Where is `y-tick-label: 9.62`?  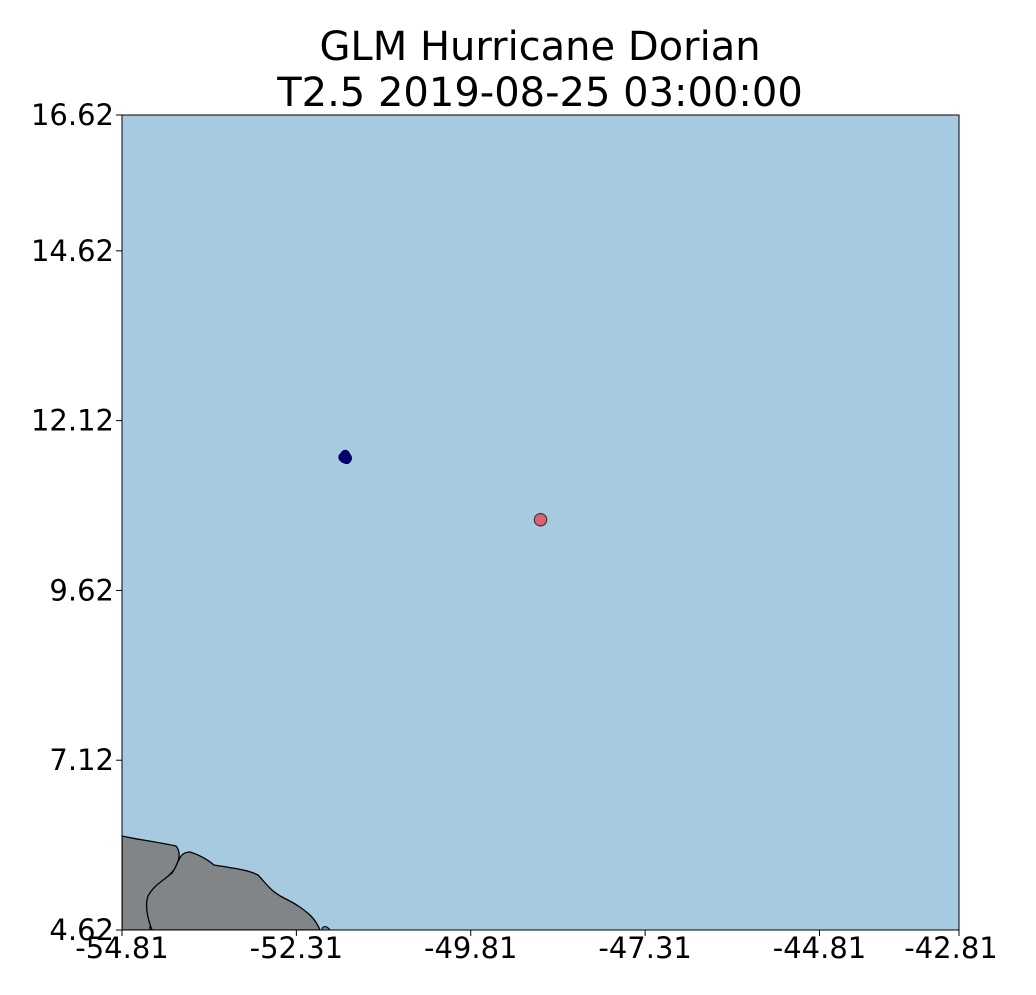 y-tick-label: 9.62 is located at coordinates (81, 590).